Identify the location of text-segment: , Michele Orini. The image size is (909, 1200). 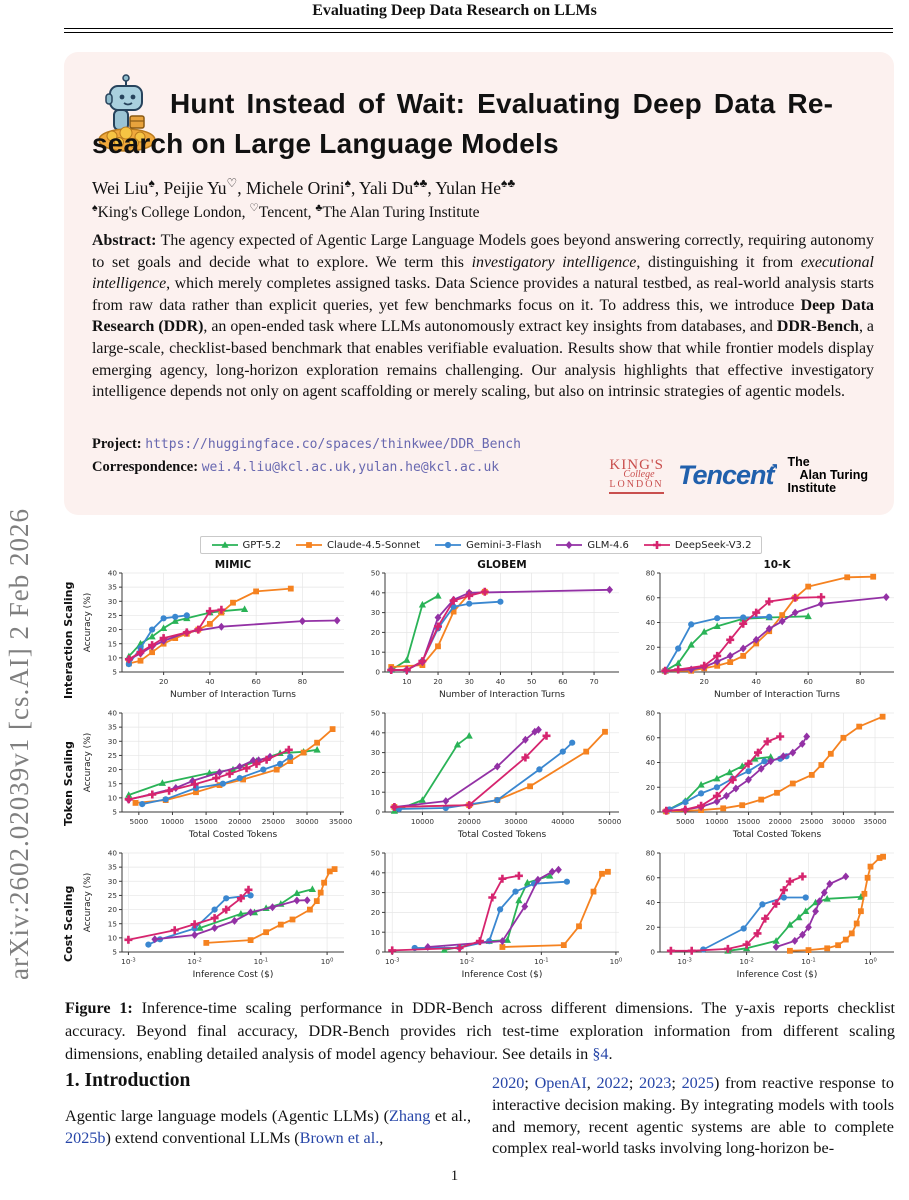
(291, 187).